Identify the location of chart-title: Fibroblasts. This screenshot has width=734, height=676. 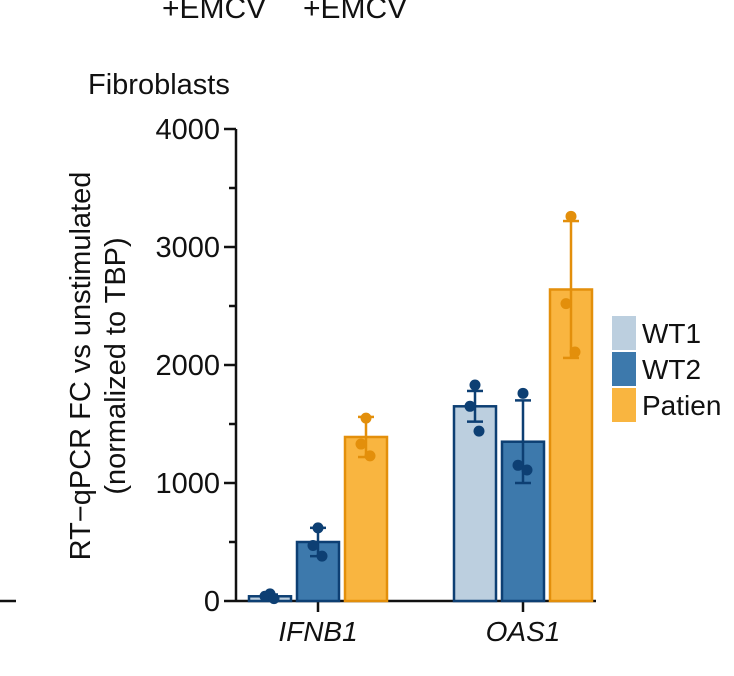
(159, 85).